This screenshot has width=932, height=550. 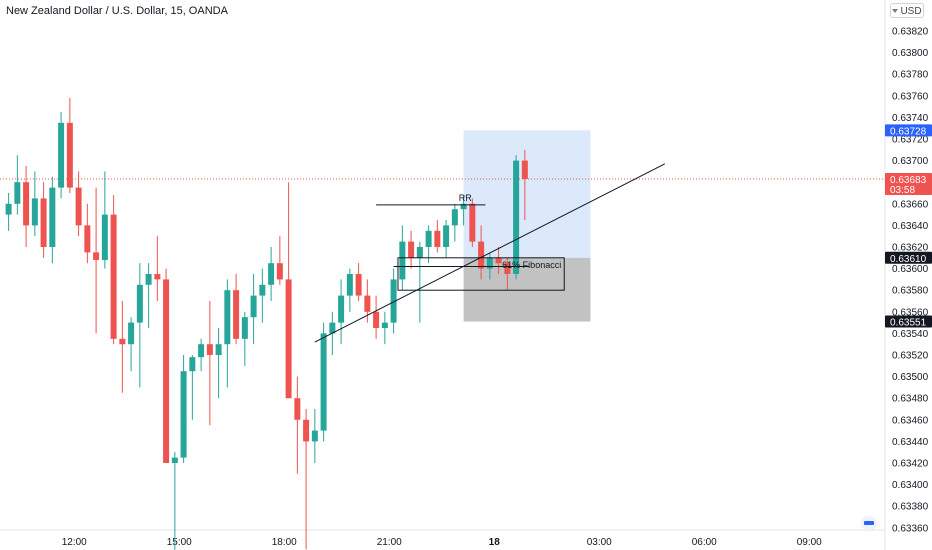 What do you see at coordinates (481, 274) in the screenshot?
I see `fibonacci-rect` at bounding box center [481, 274].